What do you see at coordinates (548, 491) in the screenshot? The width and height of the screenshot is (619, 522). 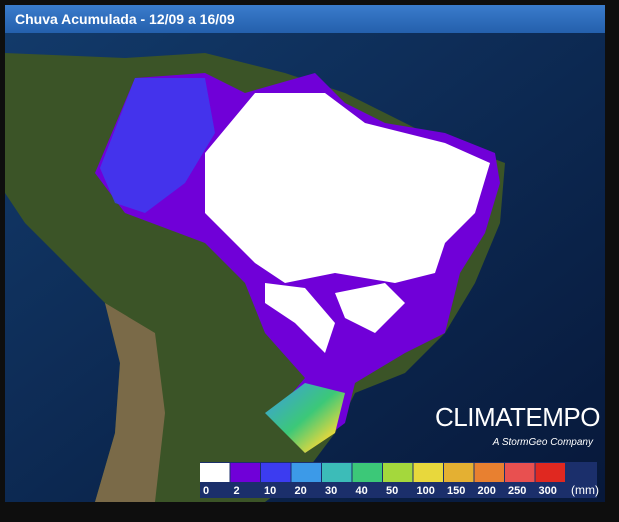 I see `legend-label: 300` at bounding box center [548, 491].